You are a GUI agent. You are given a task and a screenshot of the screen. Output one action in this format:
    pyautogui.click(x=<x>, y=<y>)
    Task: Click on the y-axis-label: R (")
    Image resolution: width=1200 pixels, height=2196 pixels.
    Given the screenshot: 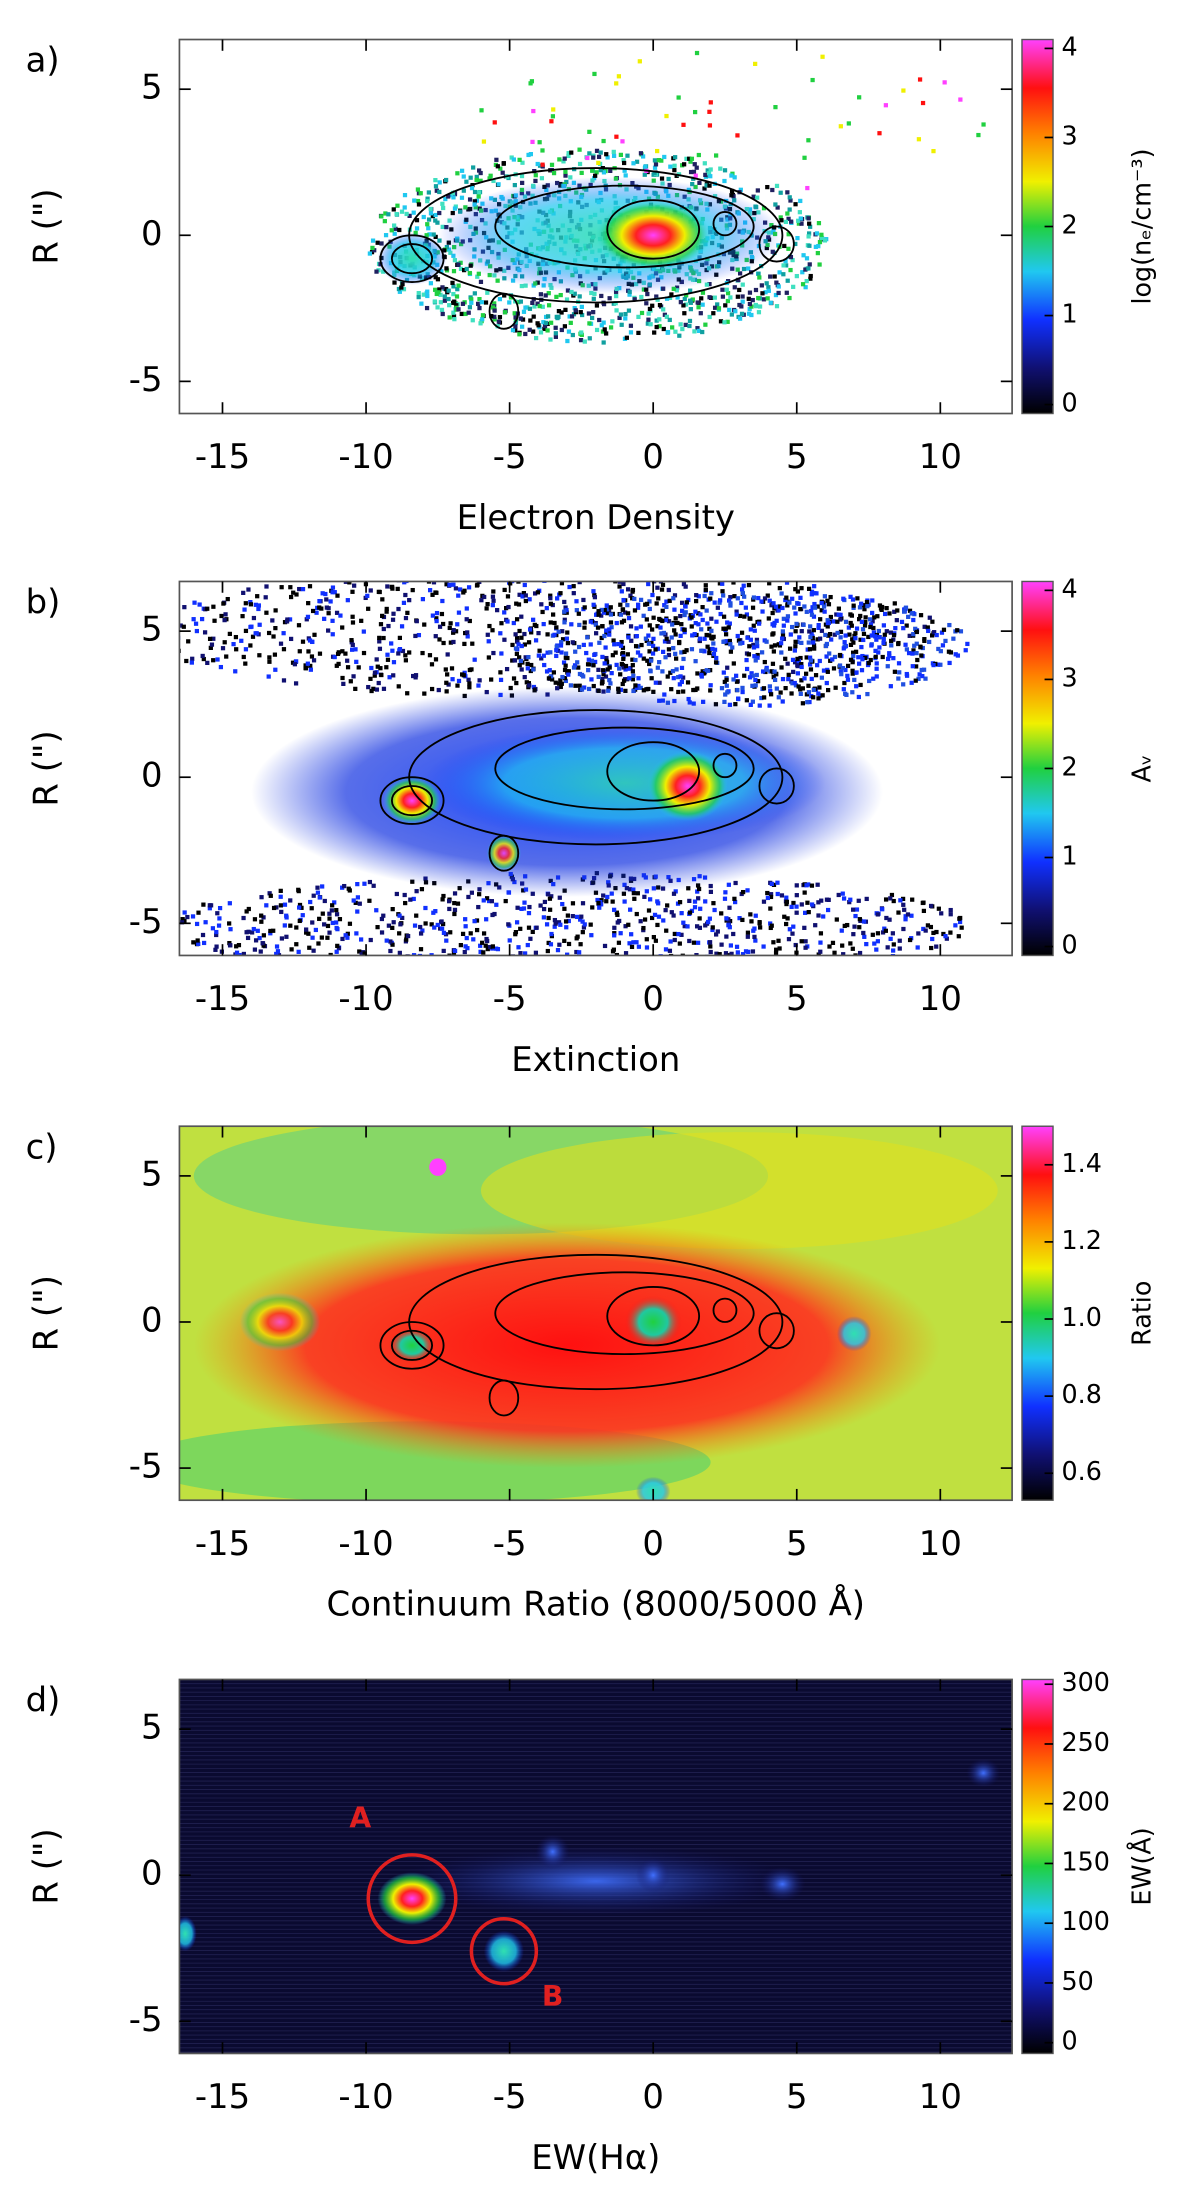 What is the action you would take?
    pyautogui.click(x=46, y=226)
    